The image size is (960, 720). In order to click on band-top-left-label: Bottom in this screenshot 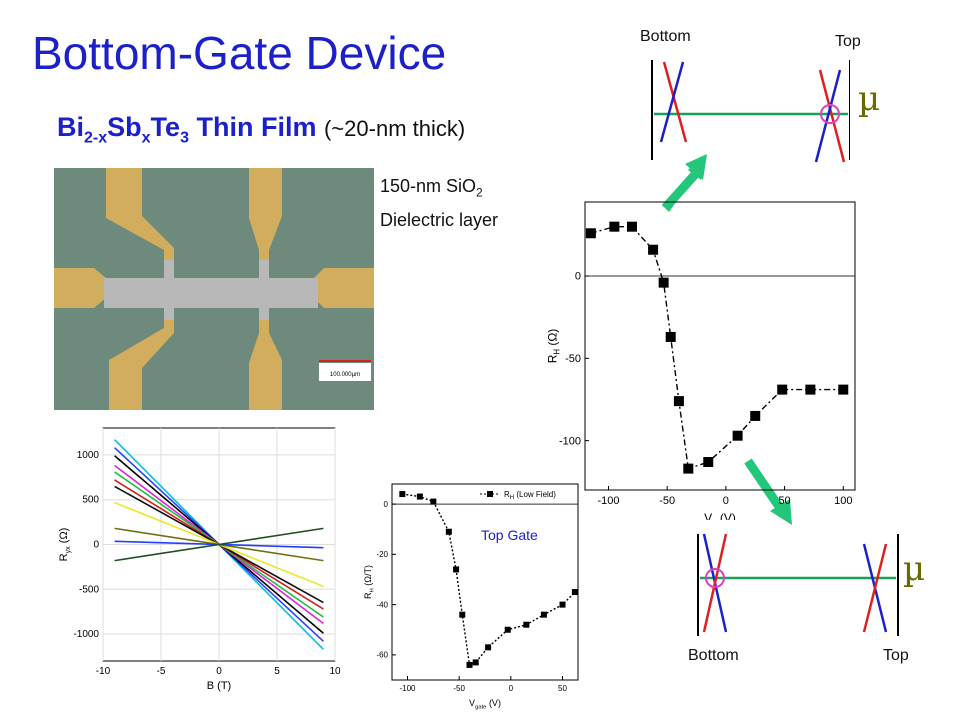, I will do `click(665, 36)`.